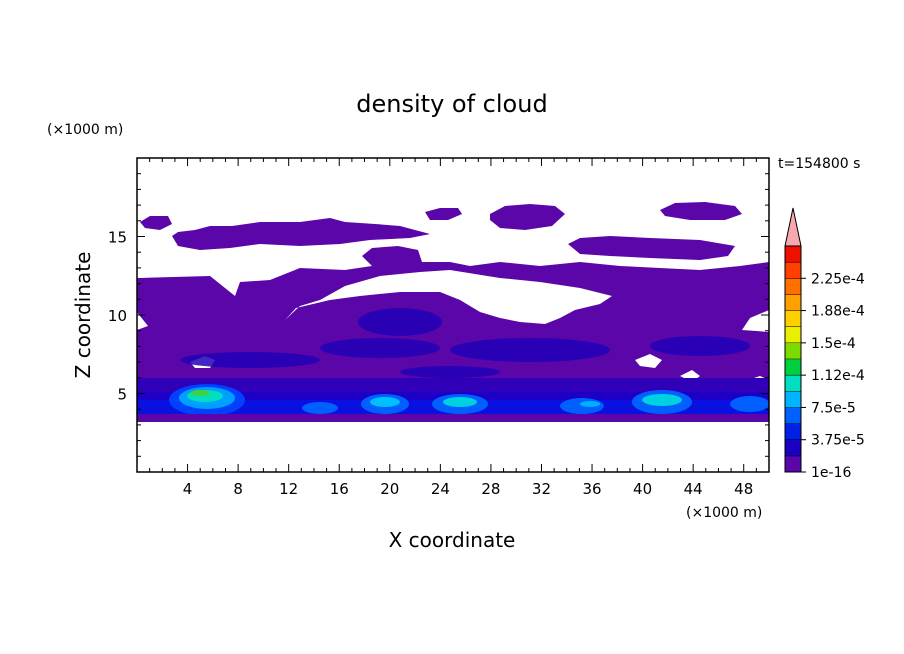 The image size is (904, 654). Describe the element at coordinates (117, 316) in the screenshot. I see `y-tick-label: 10` at that location.